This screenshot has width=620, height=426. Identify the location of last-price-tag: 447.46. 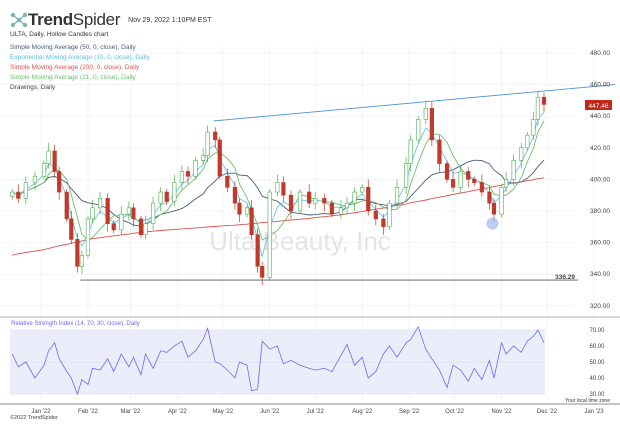
(598, 105).